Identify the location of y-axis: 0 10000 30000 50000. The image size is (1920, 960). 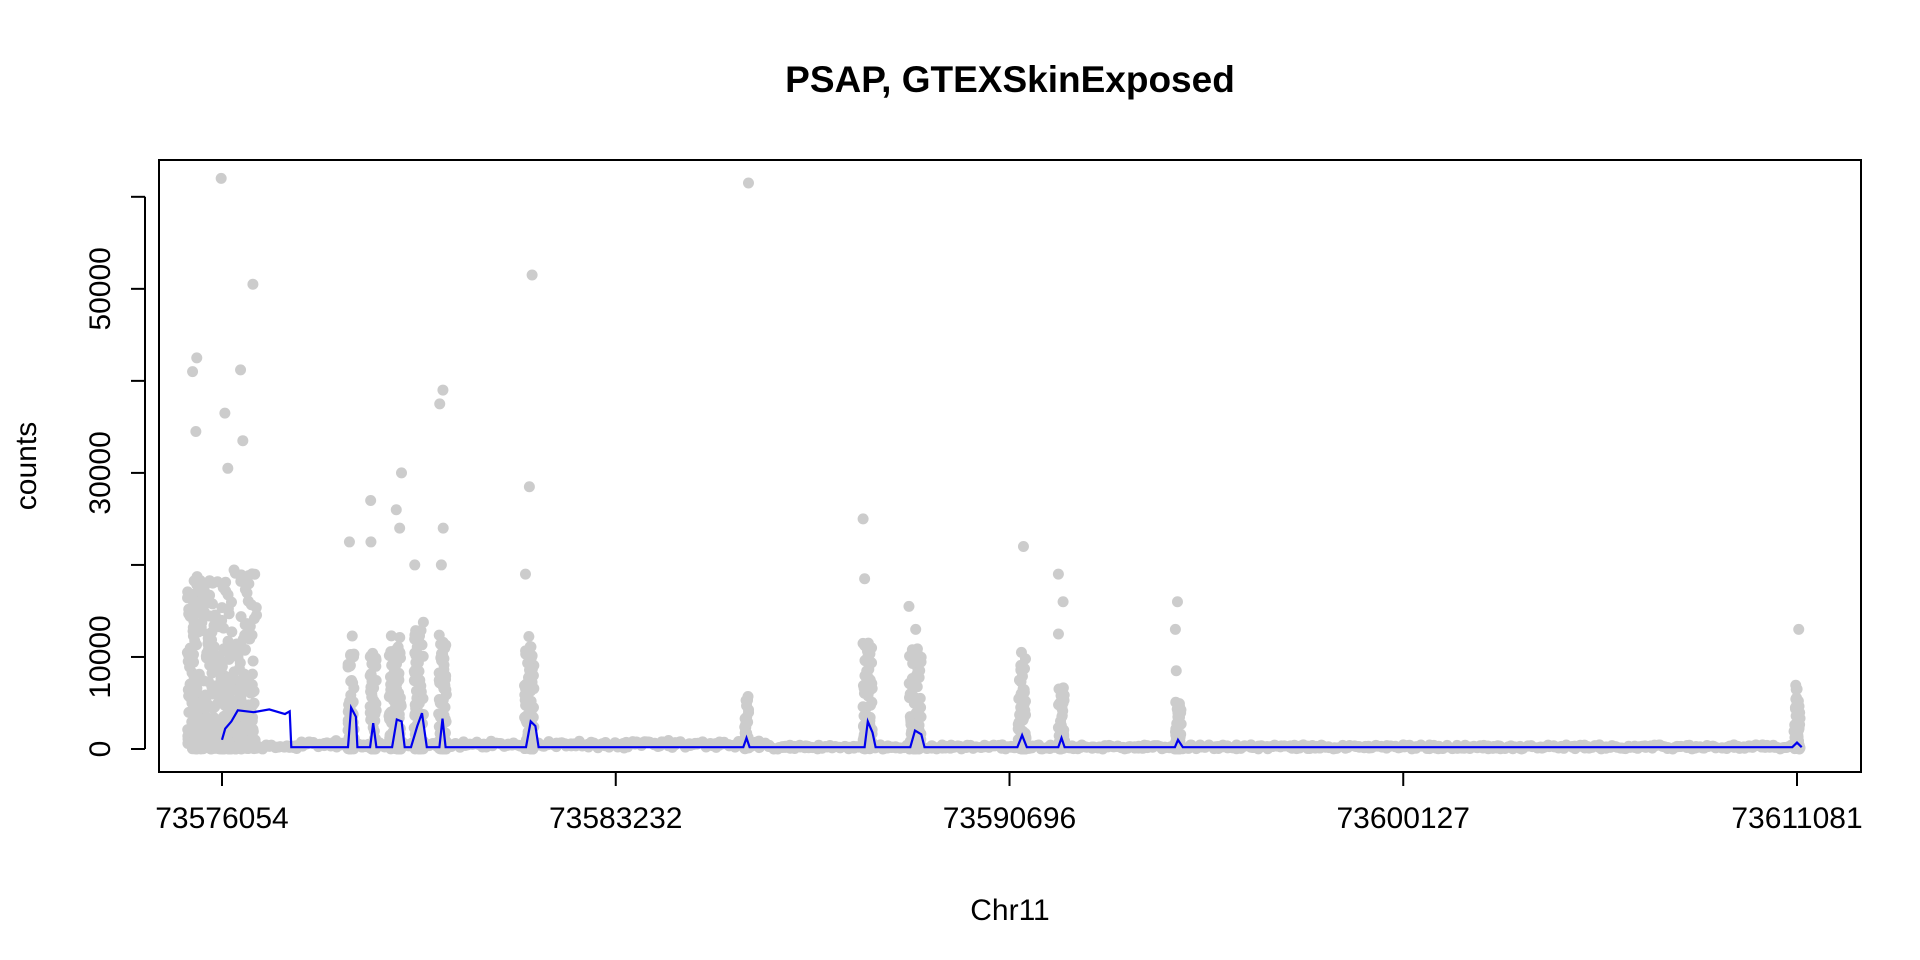
(115, 476).